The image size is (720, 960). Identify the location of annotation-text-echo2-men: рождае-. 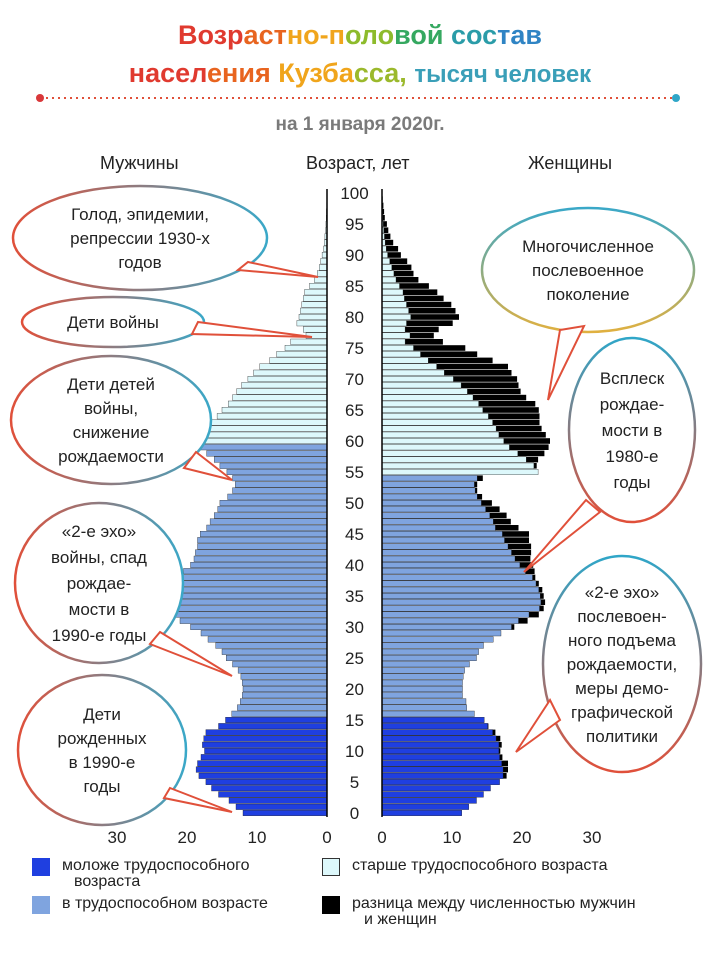
(99, 583).